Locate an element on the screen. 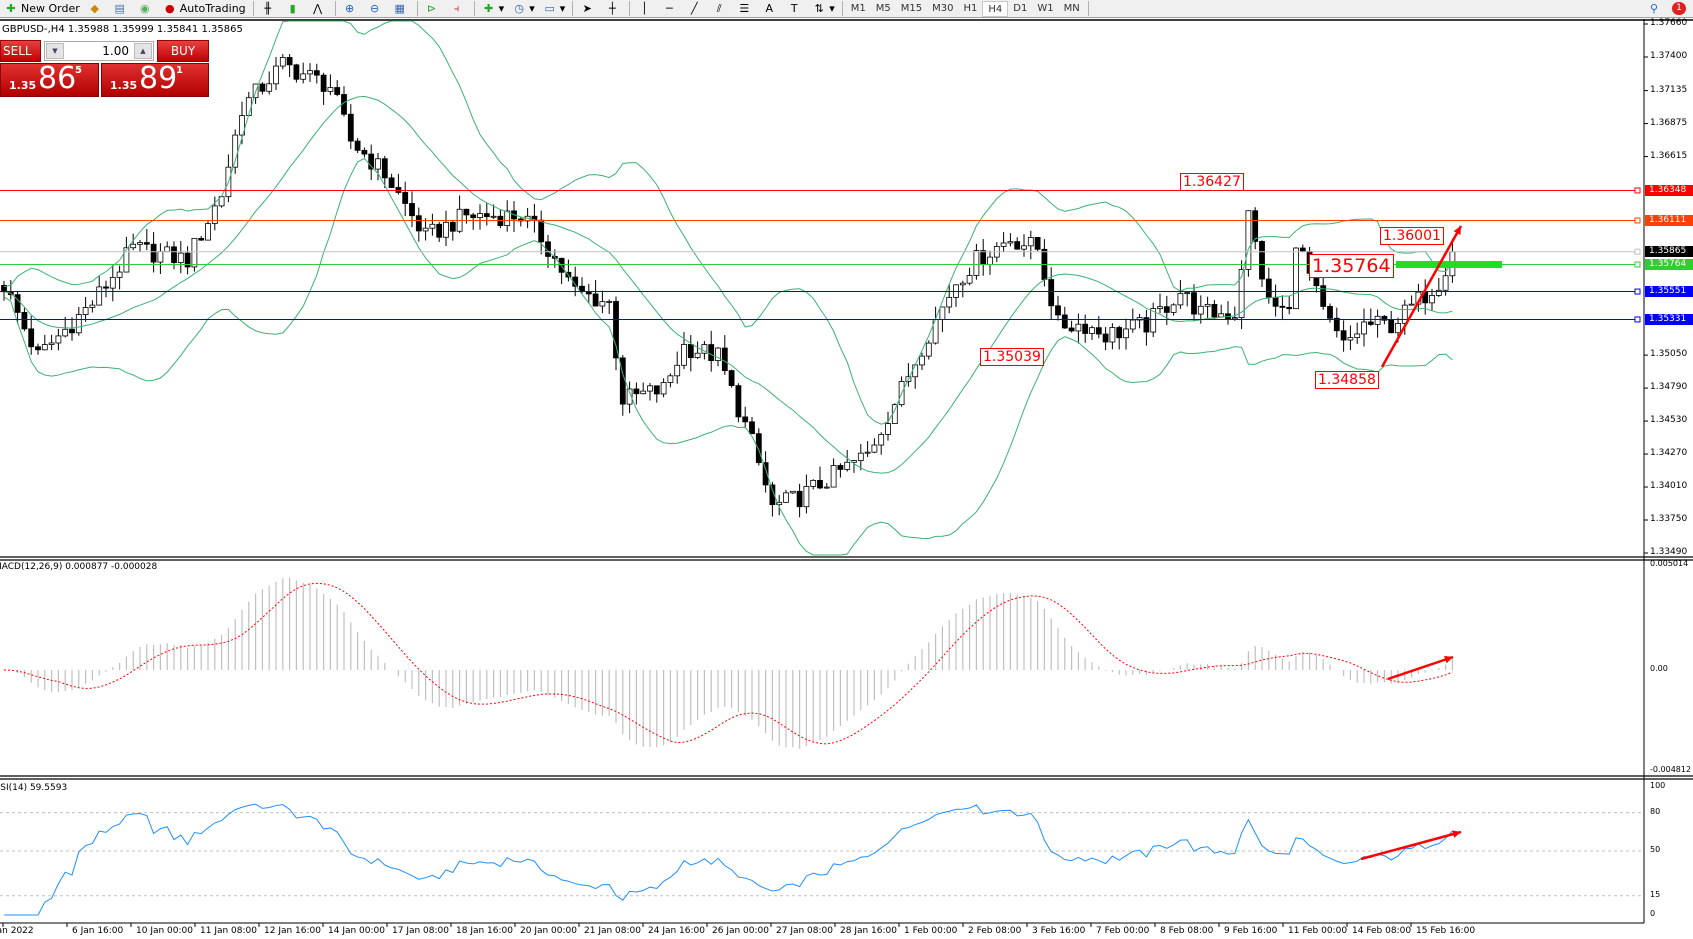 The height and width of the screenshot is (939, 1693). buy-button: BUY is located at coordinates (183, 51).